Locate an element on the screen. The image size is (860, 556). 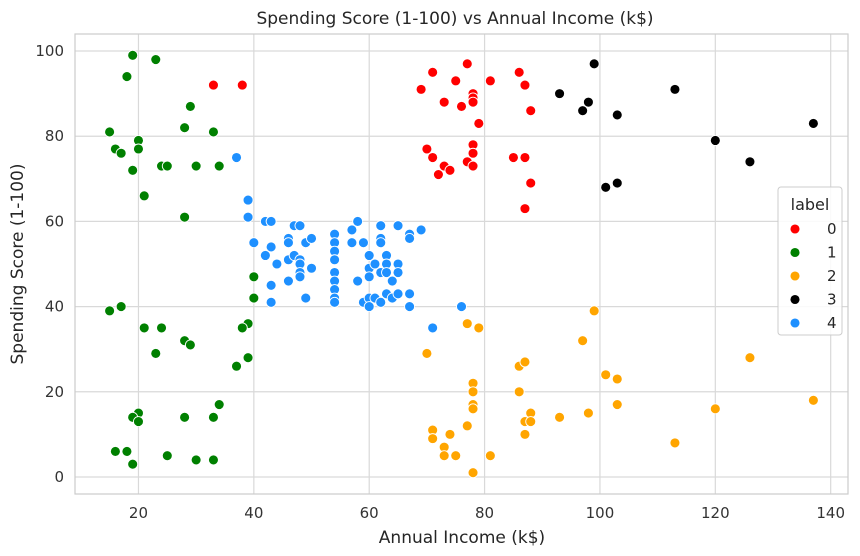
x-tick-label: 100 is located at coordinates (600, 513).